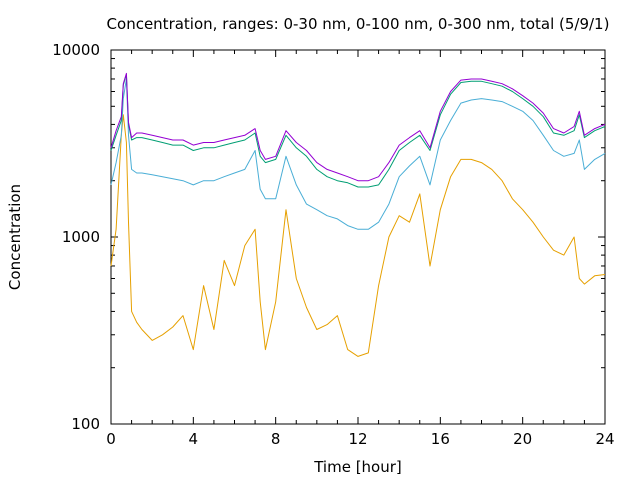 The height and width of the screenshot is (484, 640). What do you see at coordinates (81, 237) in the screenshot?
I see `y-tick-label: 1000` at bounding box center [81, 237].